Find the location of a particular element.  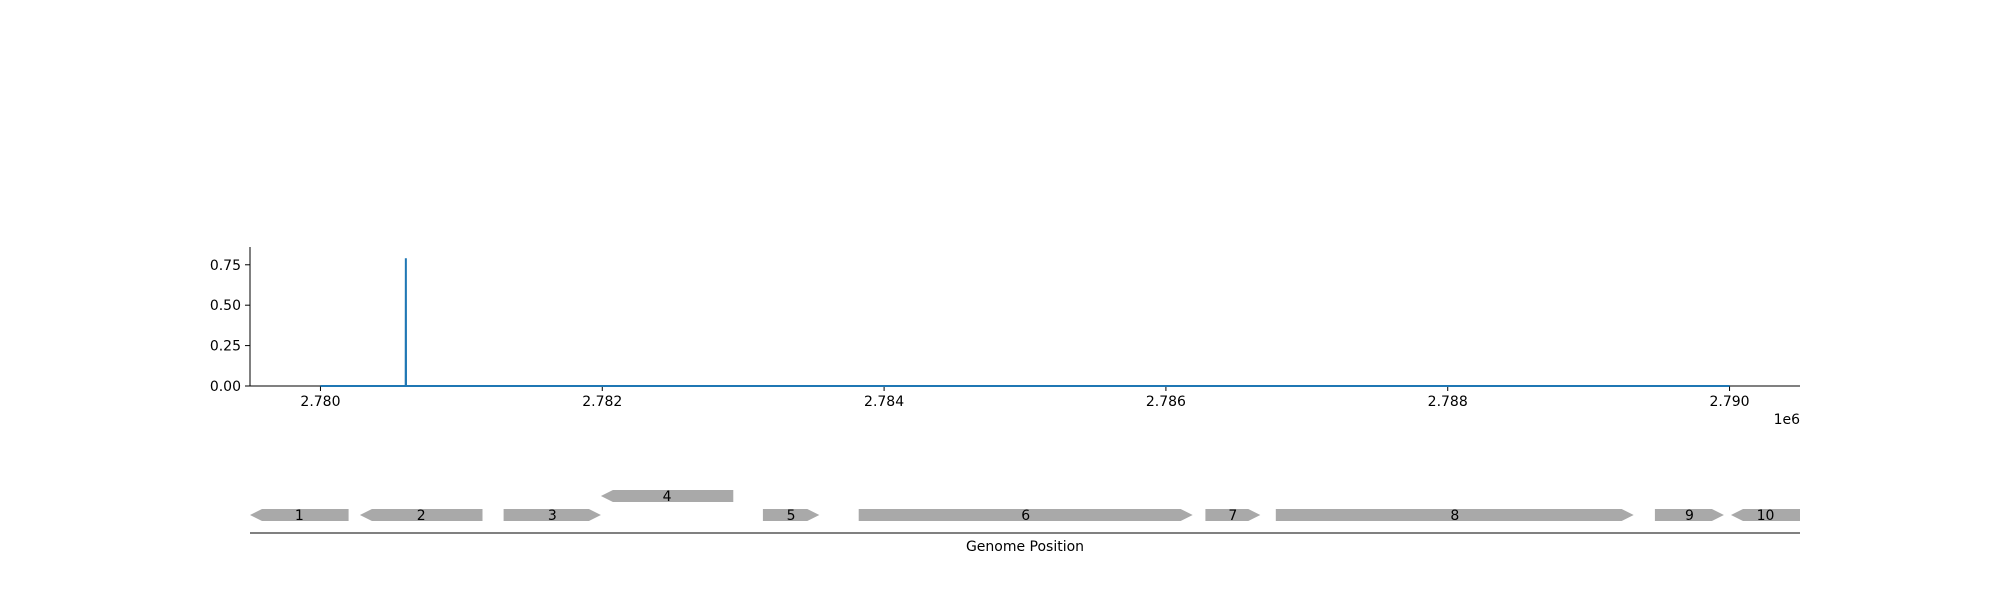

gene-label: 6 is located at coordinates (1025, 516).